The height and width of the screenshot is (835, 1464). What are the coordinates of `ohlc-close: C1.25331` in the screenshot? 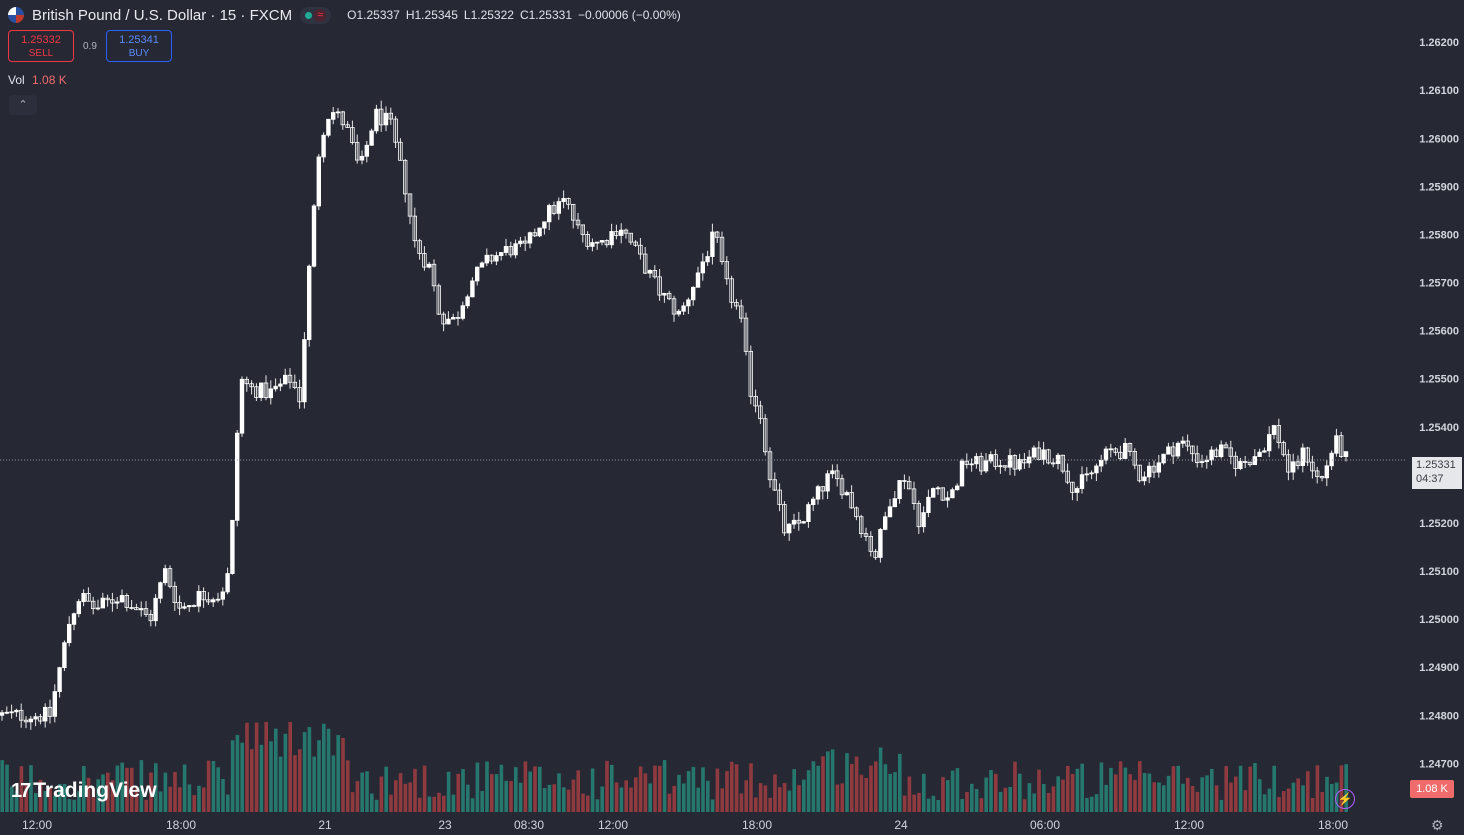 It's located at (545, 15).